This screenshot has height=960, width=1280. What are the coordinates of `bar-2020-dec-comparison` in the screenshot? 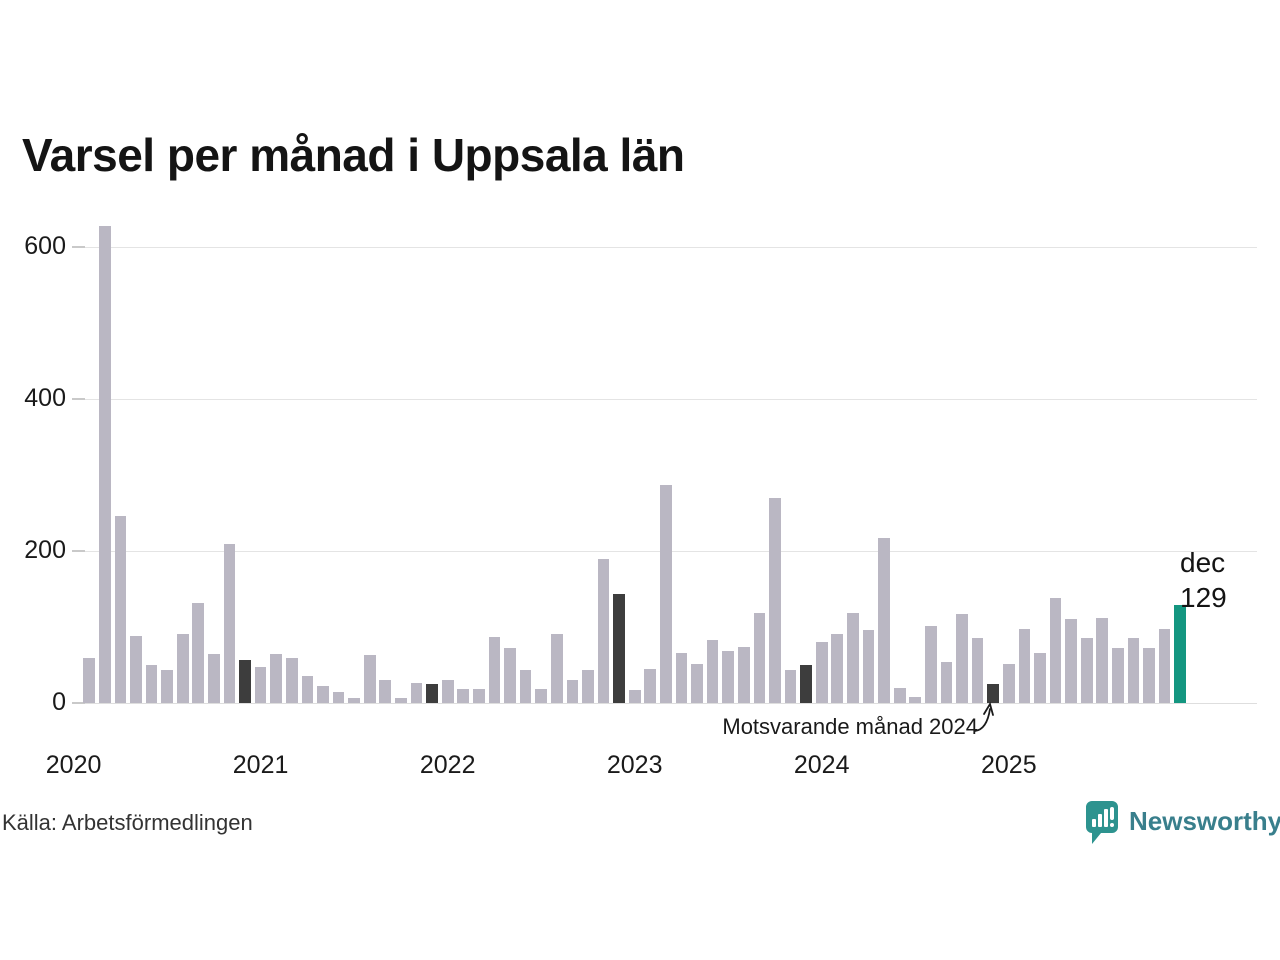 It's located at (245, 681).